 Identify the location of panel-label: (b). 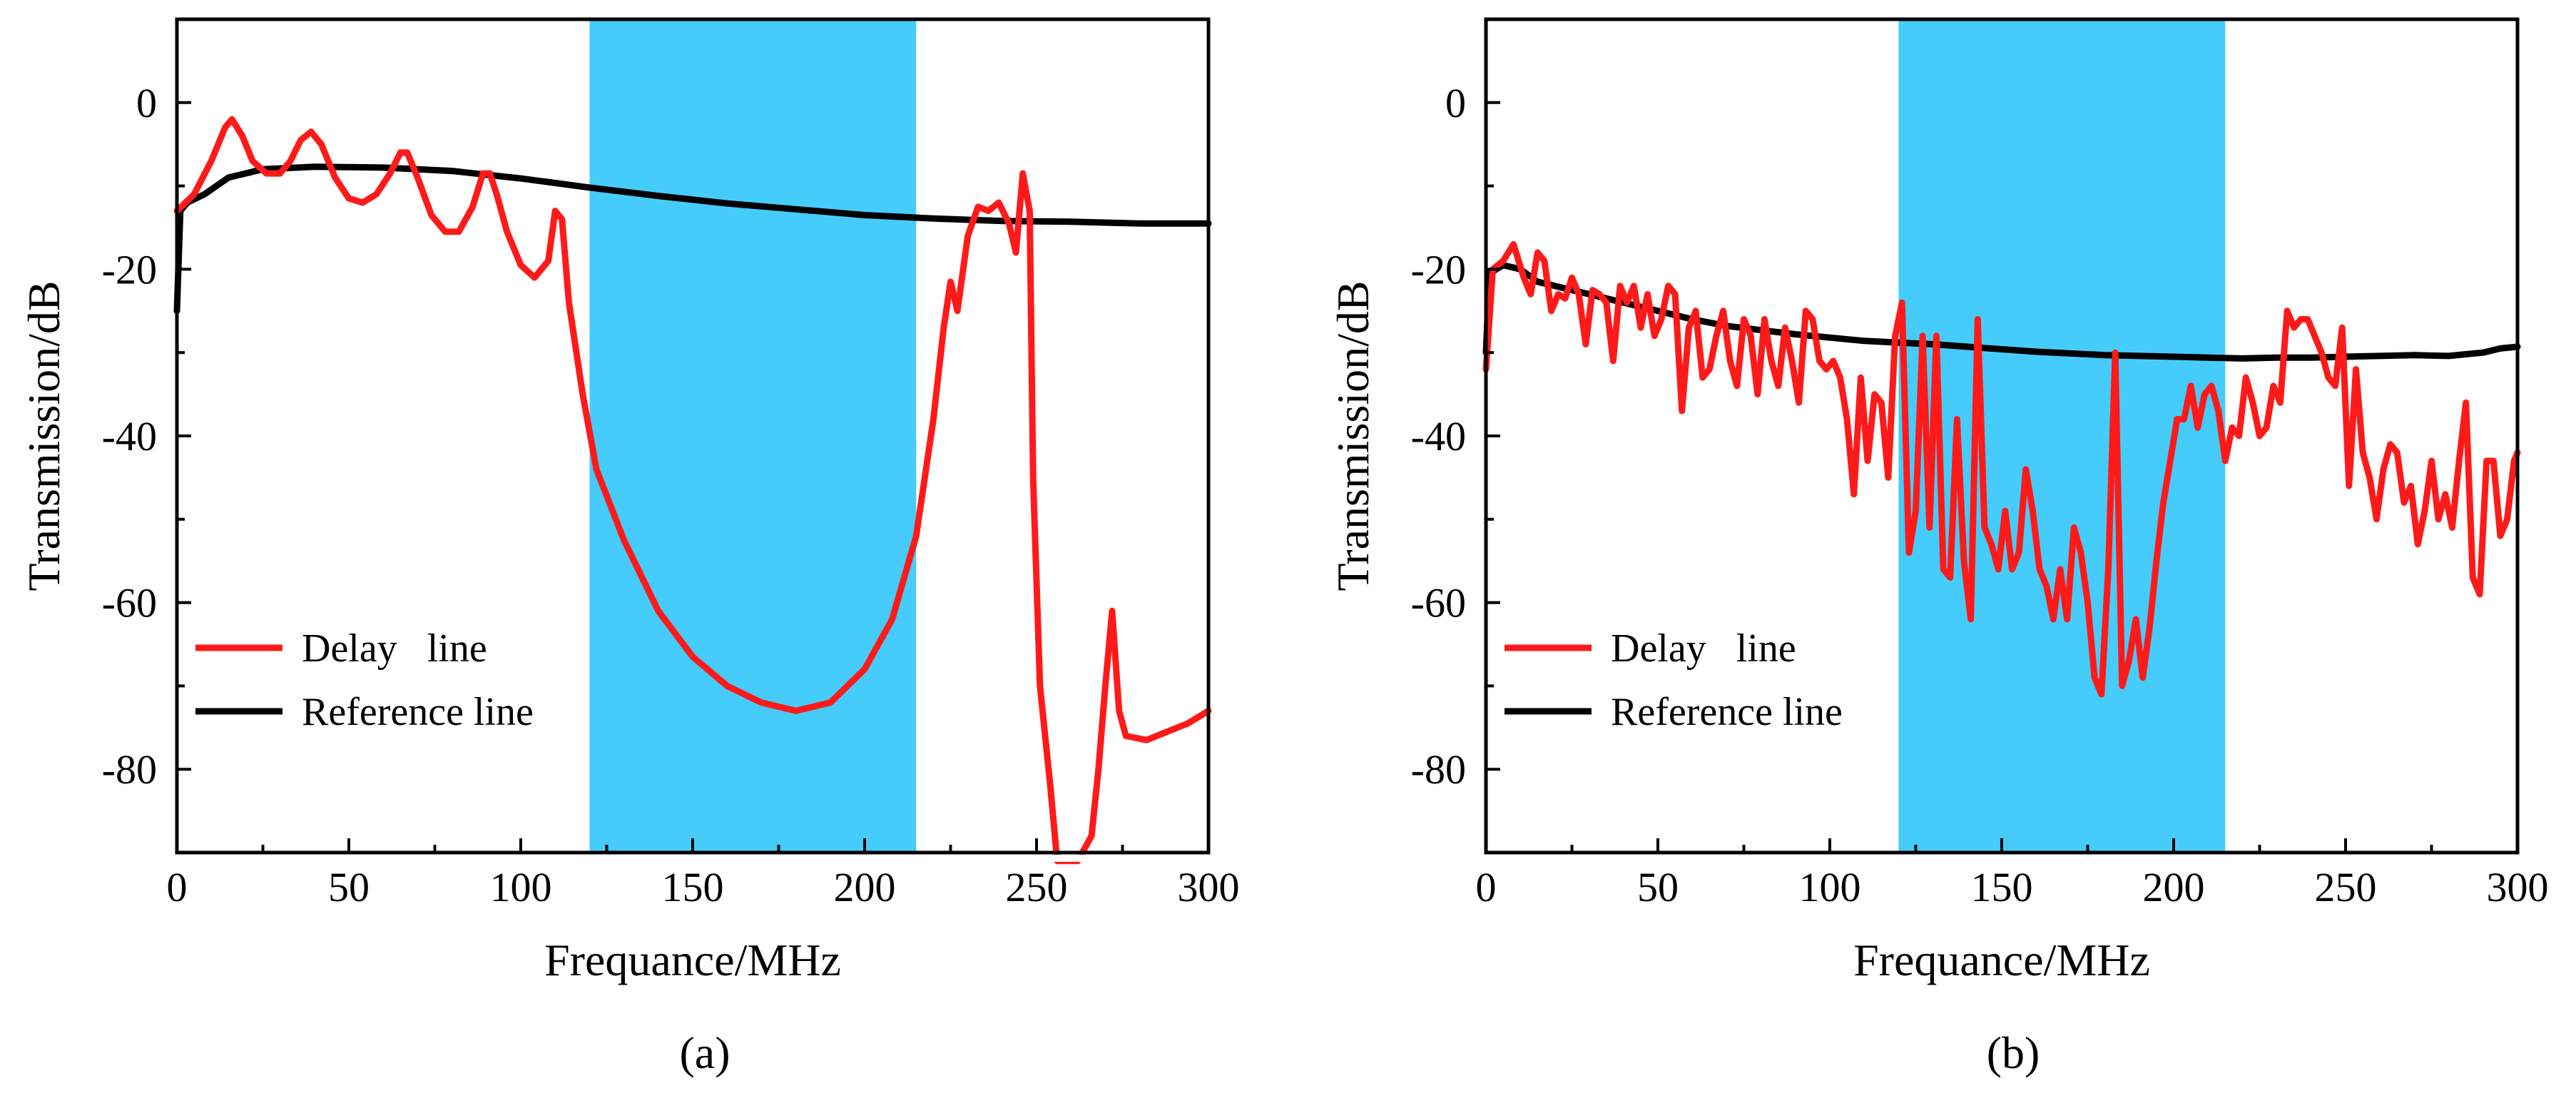
(2013, 1052).